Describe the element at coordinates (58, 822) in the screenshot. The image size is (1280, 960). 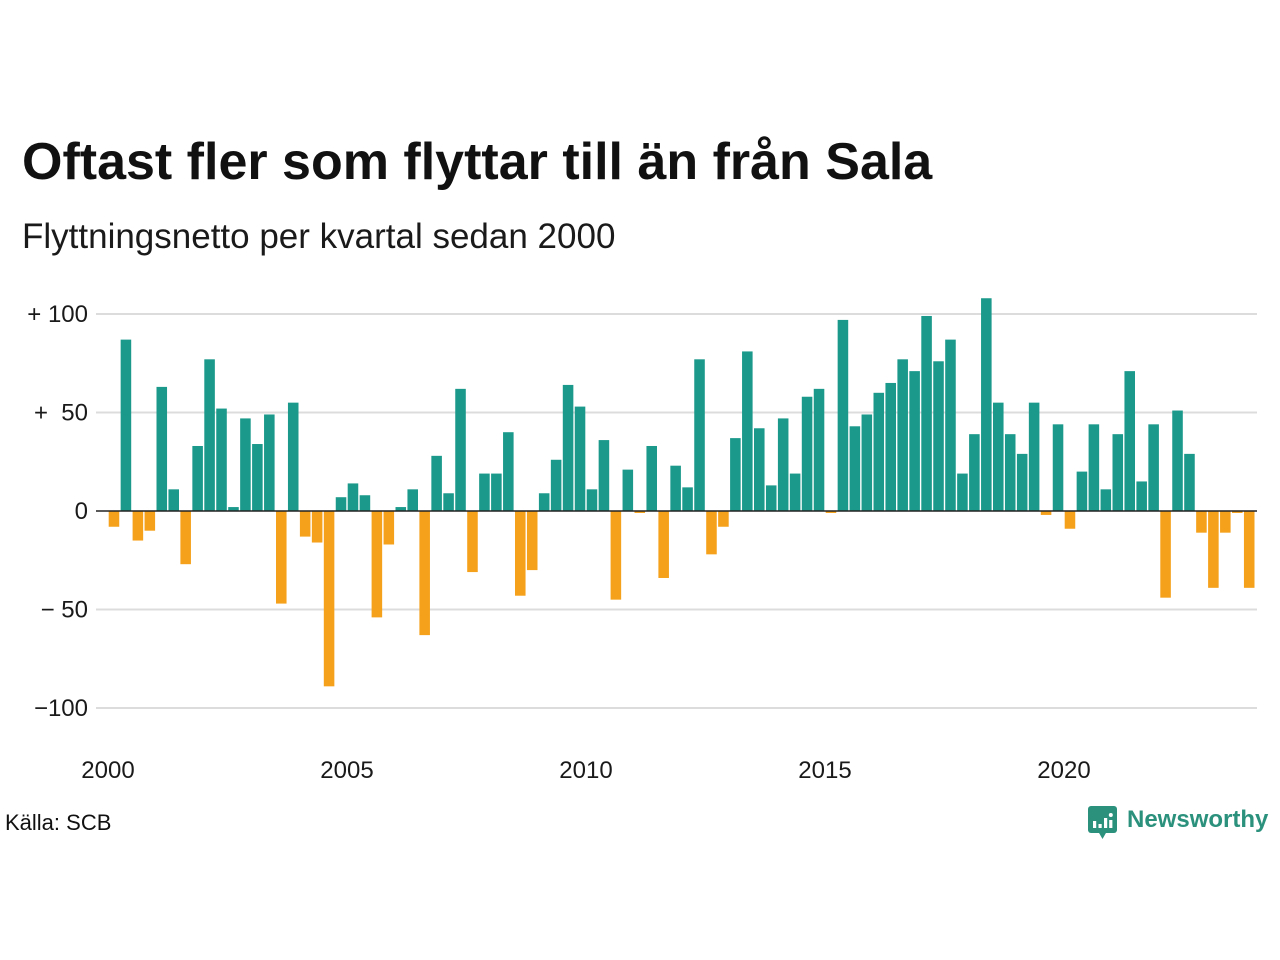
I see `source-note: Källa: SCB` at that location.